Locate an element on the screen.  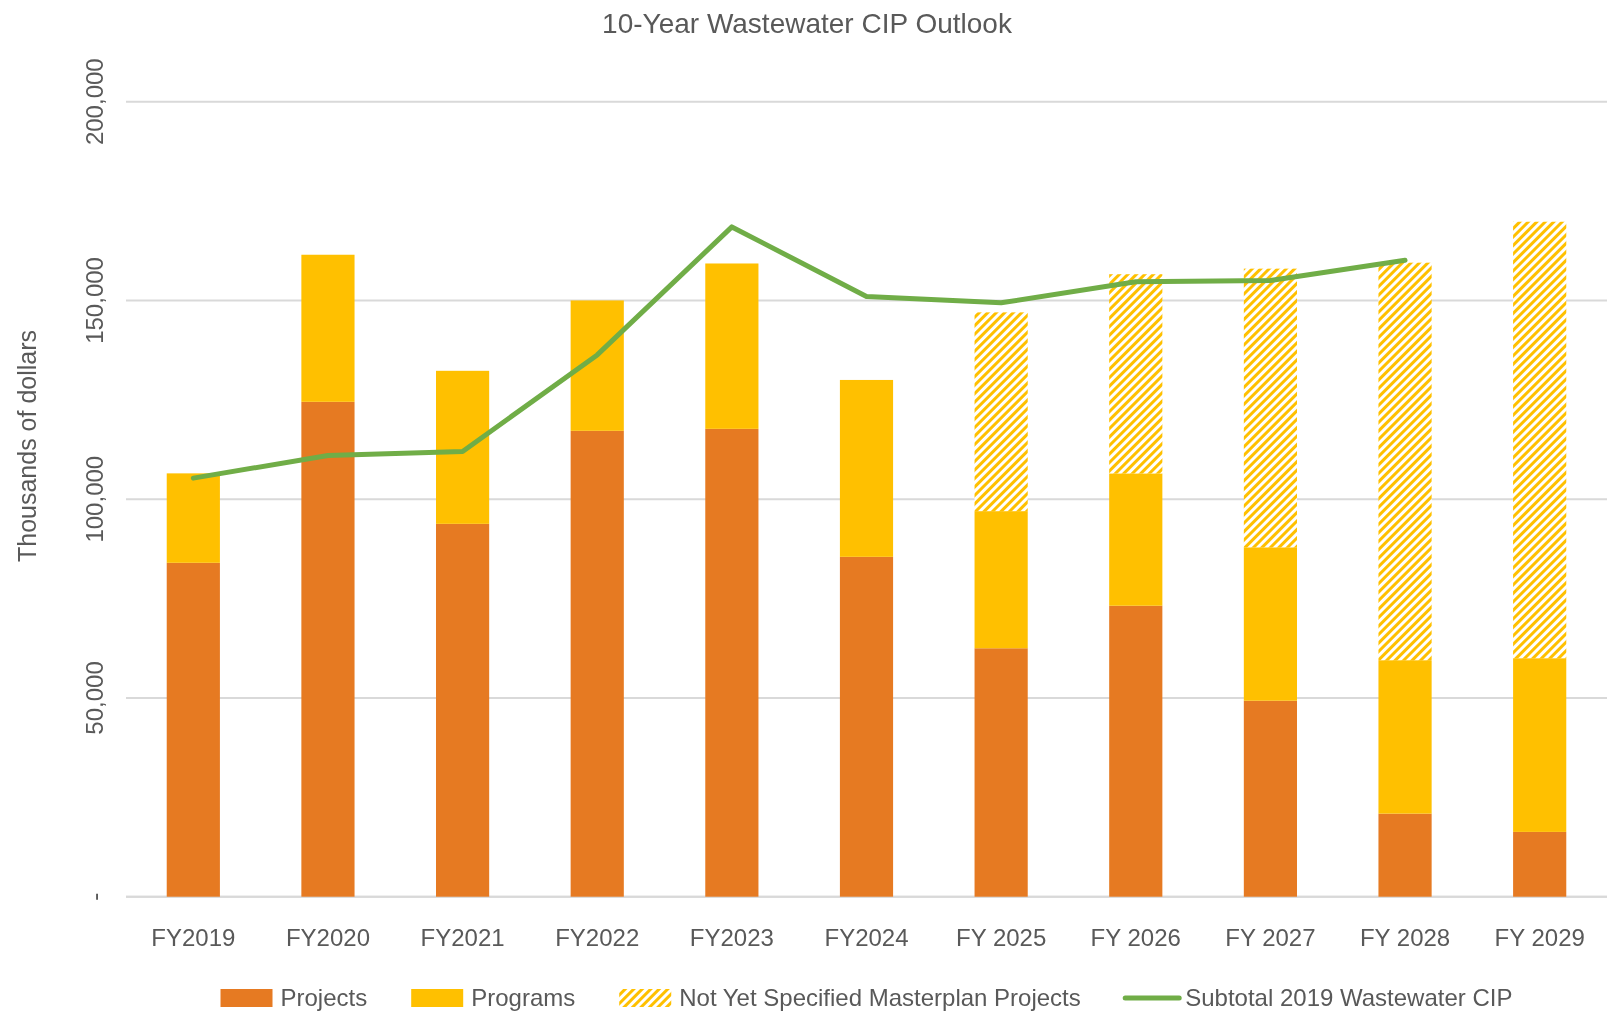
legend-label: Not Yet Specified Masterplan Projects is located at coordinates (880, 998).